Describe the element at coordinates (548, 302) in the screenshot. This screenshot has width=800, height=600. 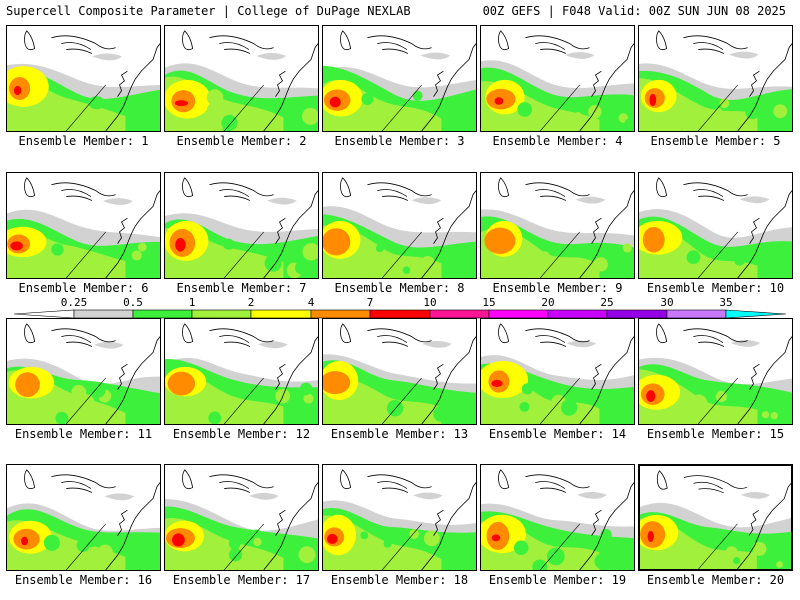
I see `colorbar-tick-label: 20` at that location.